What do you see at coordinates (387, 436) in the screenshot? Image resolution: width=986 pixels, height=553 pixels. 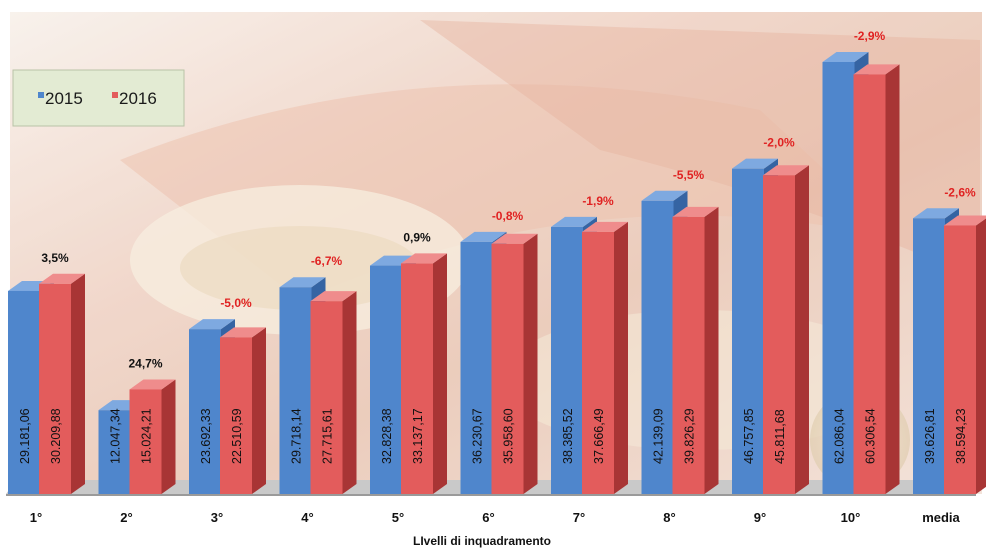 I see `value-label-2015-5: 32.828,38` at bounding box center [387, 436].